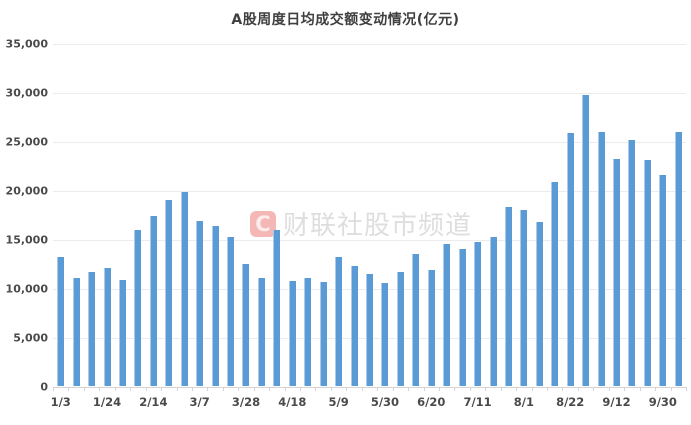  What do you see at coordinates (26, 240) in the screenshot?
I see `y-axis-tick-label: 15,000` at bounding box center [26, 240].